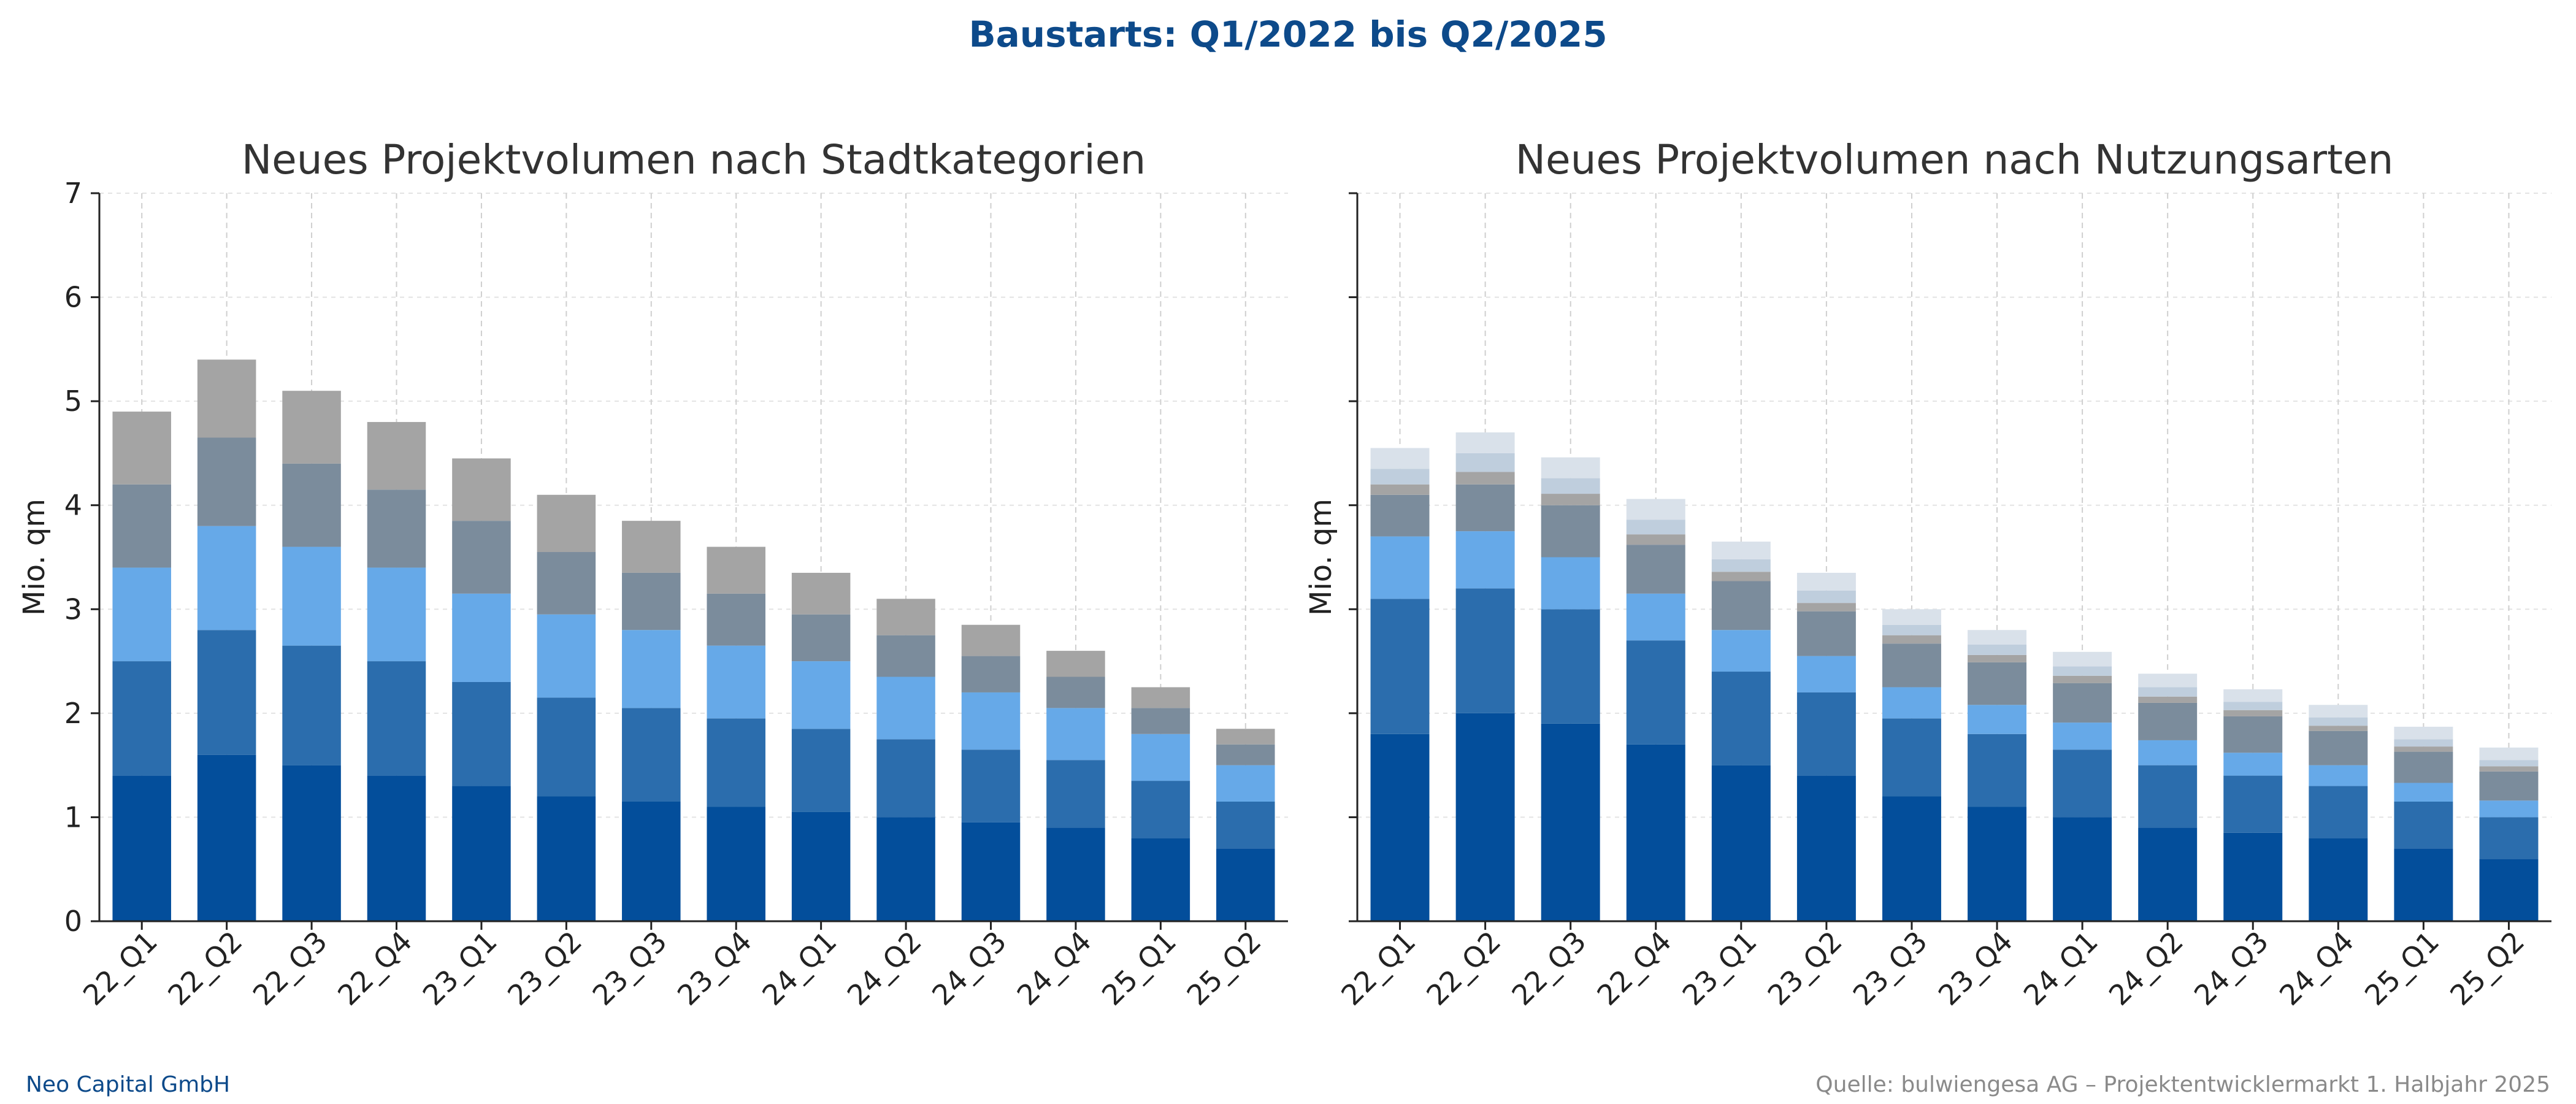  Describe the element at coordinates (73, 505) in the screenshot. I see `y-tick-label: 4` at that location.